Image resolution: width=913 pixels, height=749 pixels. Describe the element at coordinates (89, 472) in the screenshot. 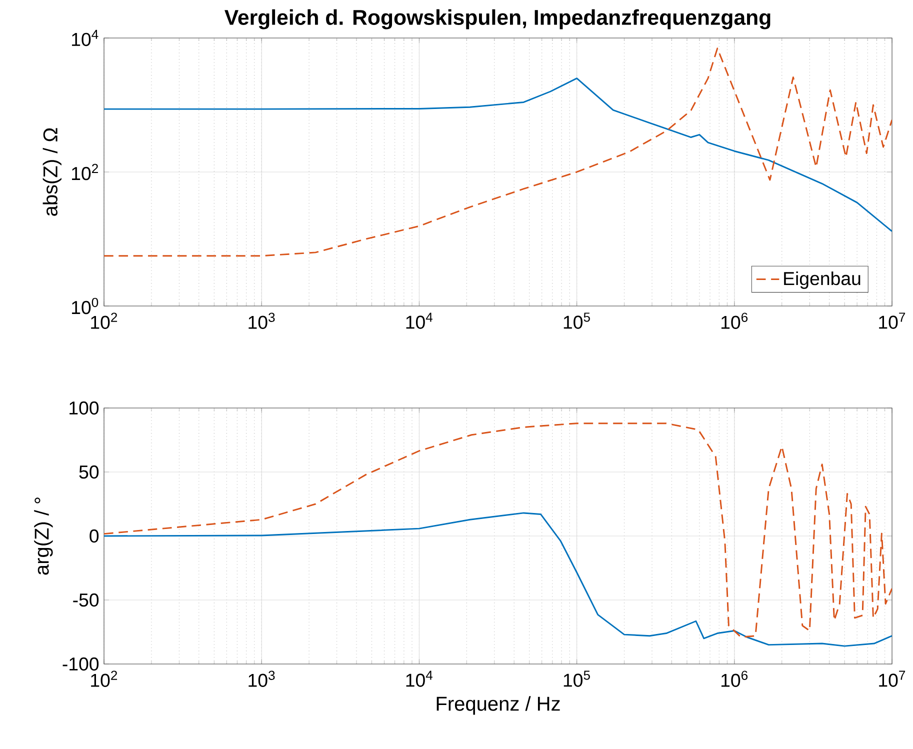

I see `y-tick-label: 50` at that location.